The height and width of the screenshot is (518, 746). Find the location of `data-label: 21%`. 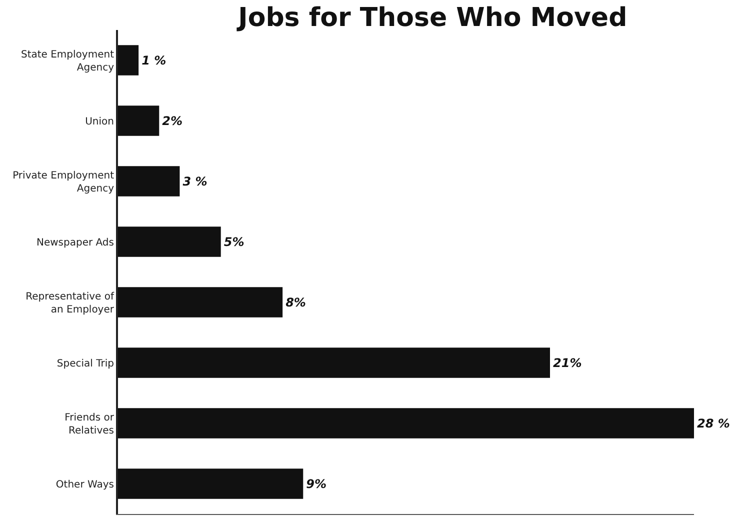

data-label: 21% is located at coordinates (567, 363).